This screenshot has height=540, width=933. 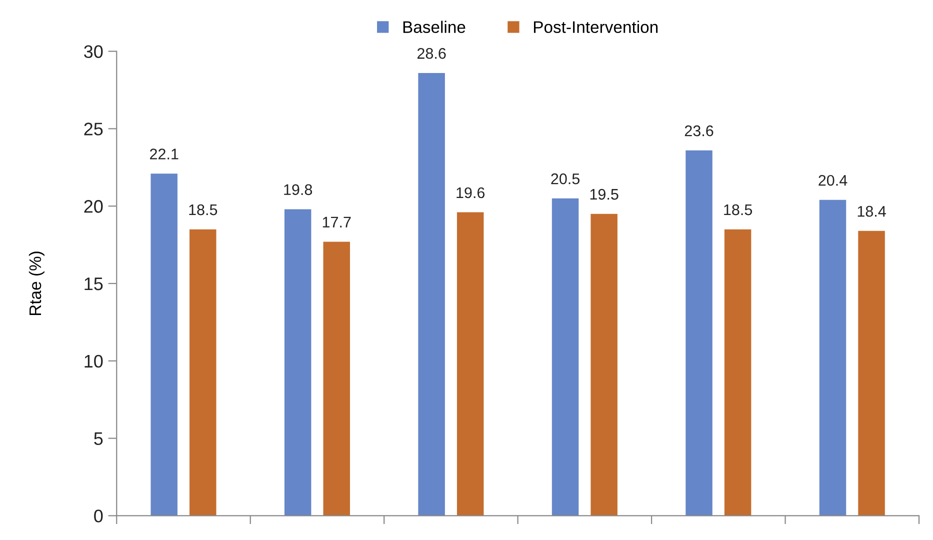 I want to click on y-tick-label: 25, so click(x=93, y=129).